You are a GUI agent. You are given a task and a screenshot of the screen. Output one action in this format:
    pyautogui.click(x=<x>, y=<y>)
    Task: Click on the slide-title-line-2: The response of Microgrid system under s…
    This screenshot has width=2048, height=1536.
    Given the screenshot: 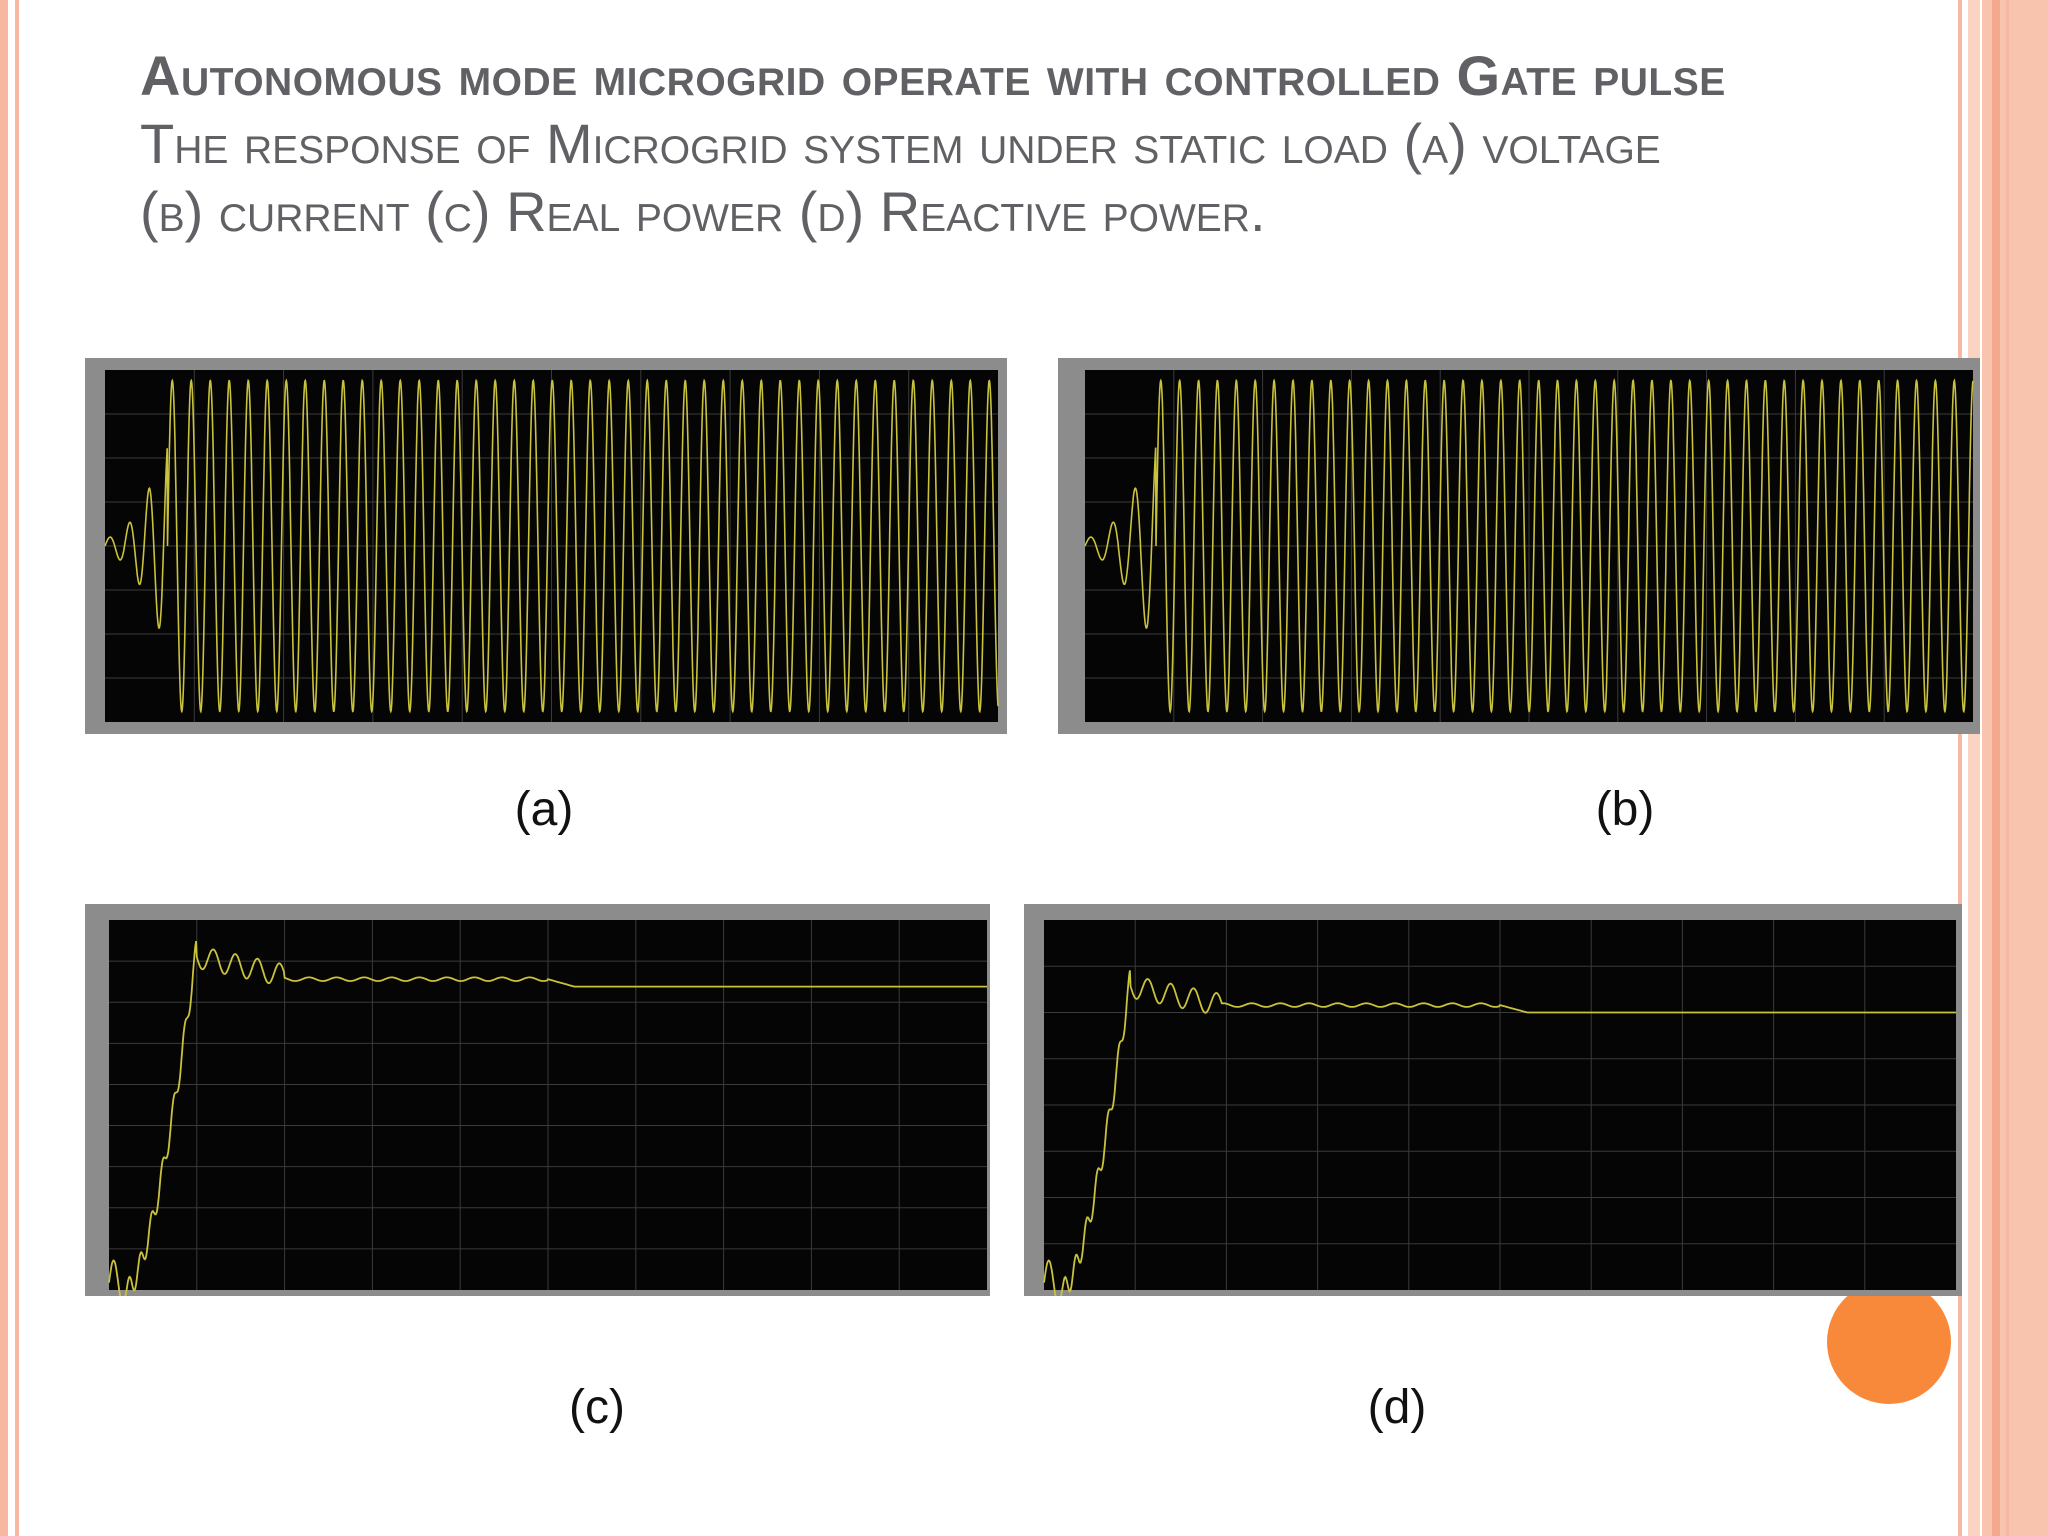 What is the action you would take?
    pyautogui.click(x=900, y=143)
    